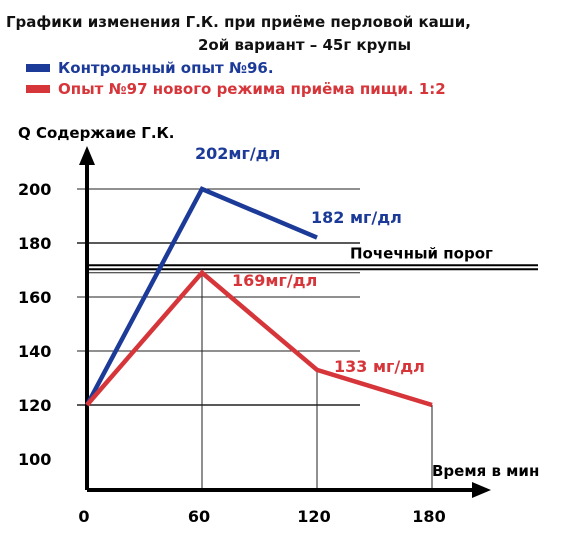  Describe the element at coordinates (252, 89) in the screenshot. I see `legend-label-experiment: Опыт №97 нового режима приёма пищи. 1:2` at that location.